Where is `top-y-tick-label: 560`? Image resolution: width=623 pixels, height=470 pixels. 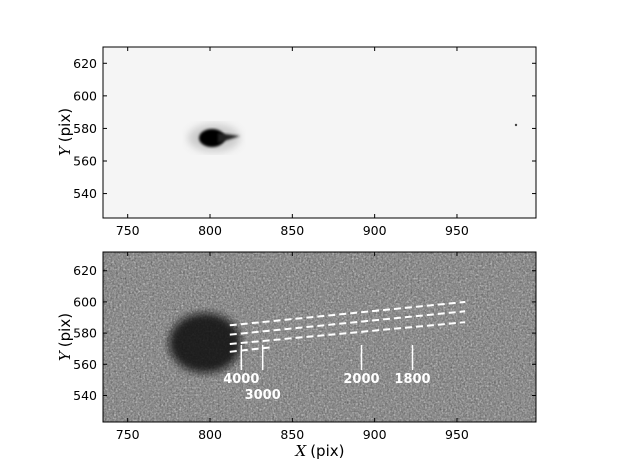
top-y-tick-label: 560 is located at coordinates (85, 161).